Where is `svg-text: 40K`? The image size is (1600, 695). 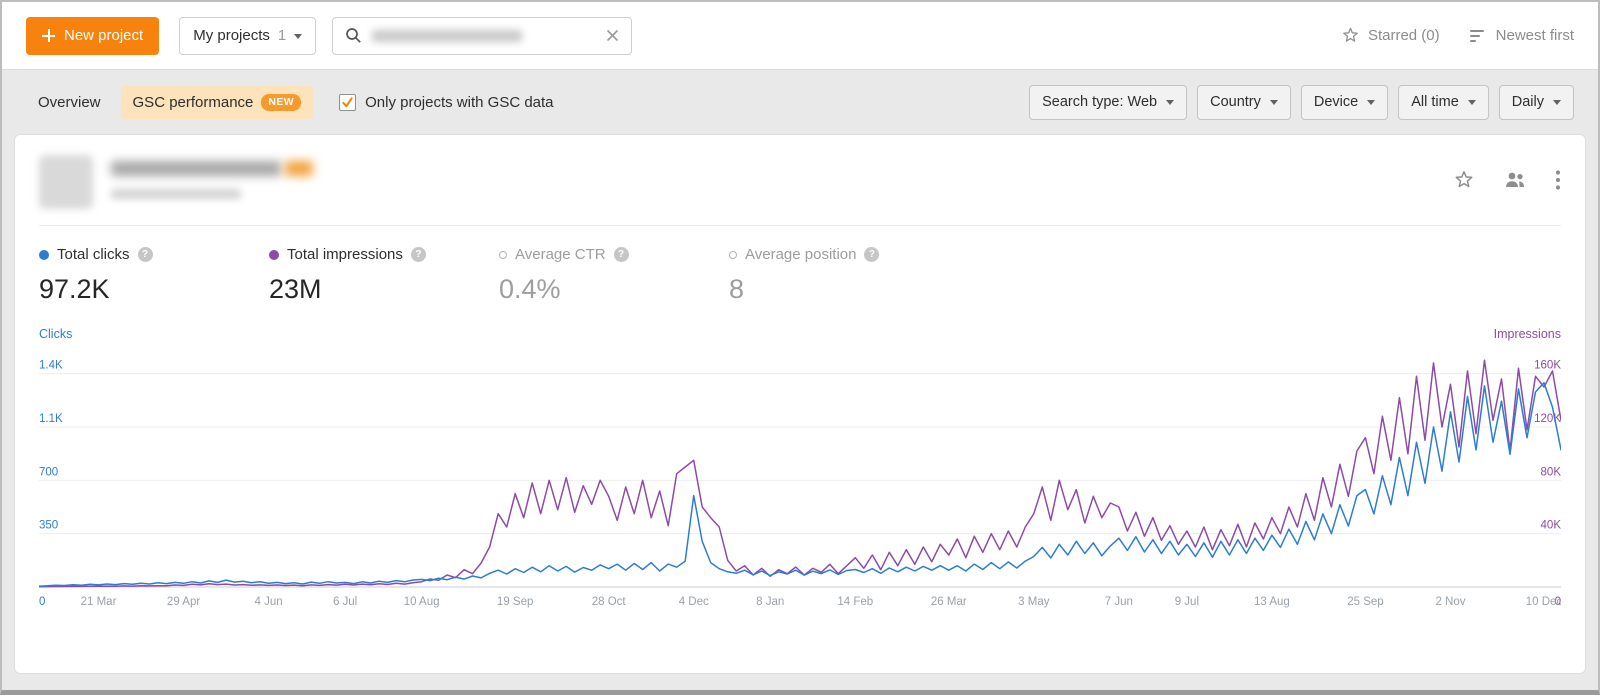
svg-text: 40K is located at coordinates (1551, 526).